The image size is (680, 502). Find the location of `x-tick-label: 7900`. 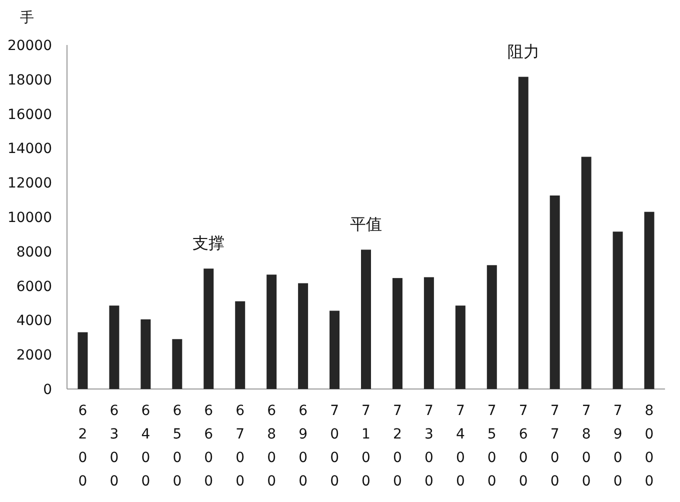

x-tick-label: 7900 is located at coordinates (617, 446).